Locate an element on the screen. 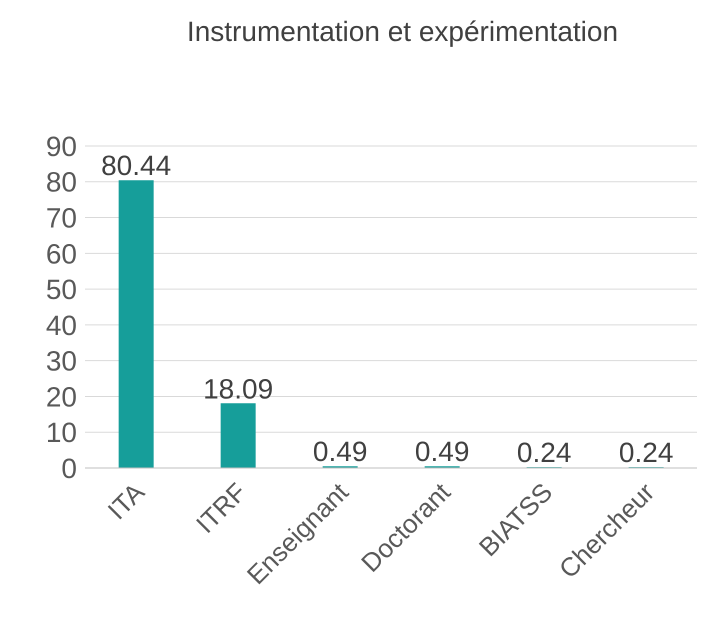 The image size is (705, 626). y-tick-label: 30 is located at coordinates (61, 361).